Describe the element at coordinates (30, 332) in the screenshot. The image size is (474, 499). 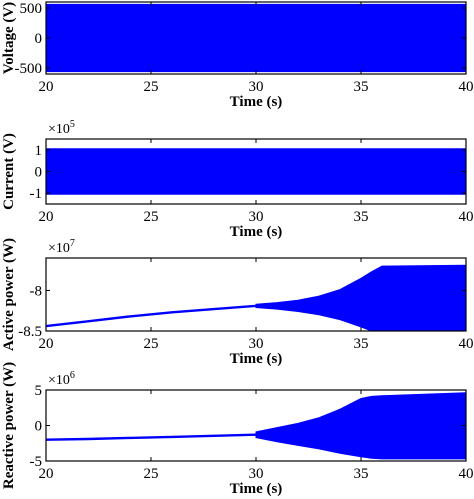
I see `y-tick-label: -8.5` at that location.